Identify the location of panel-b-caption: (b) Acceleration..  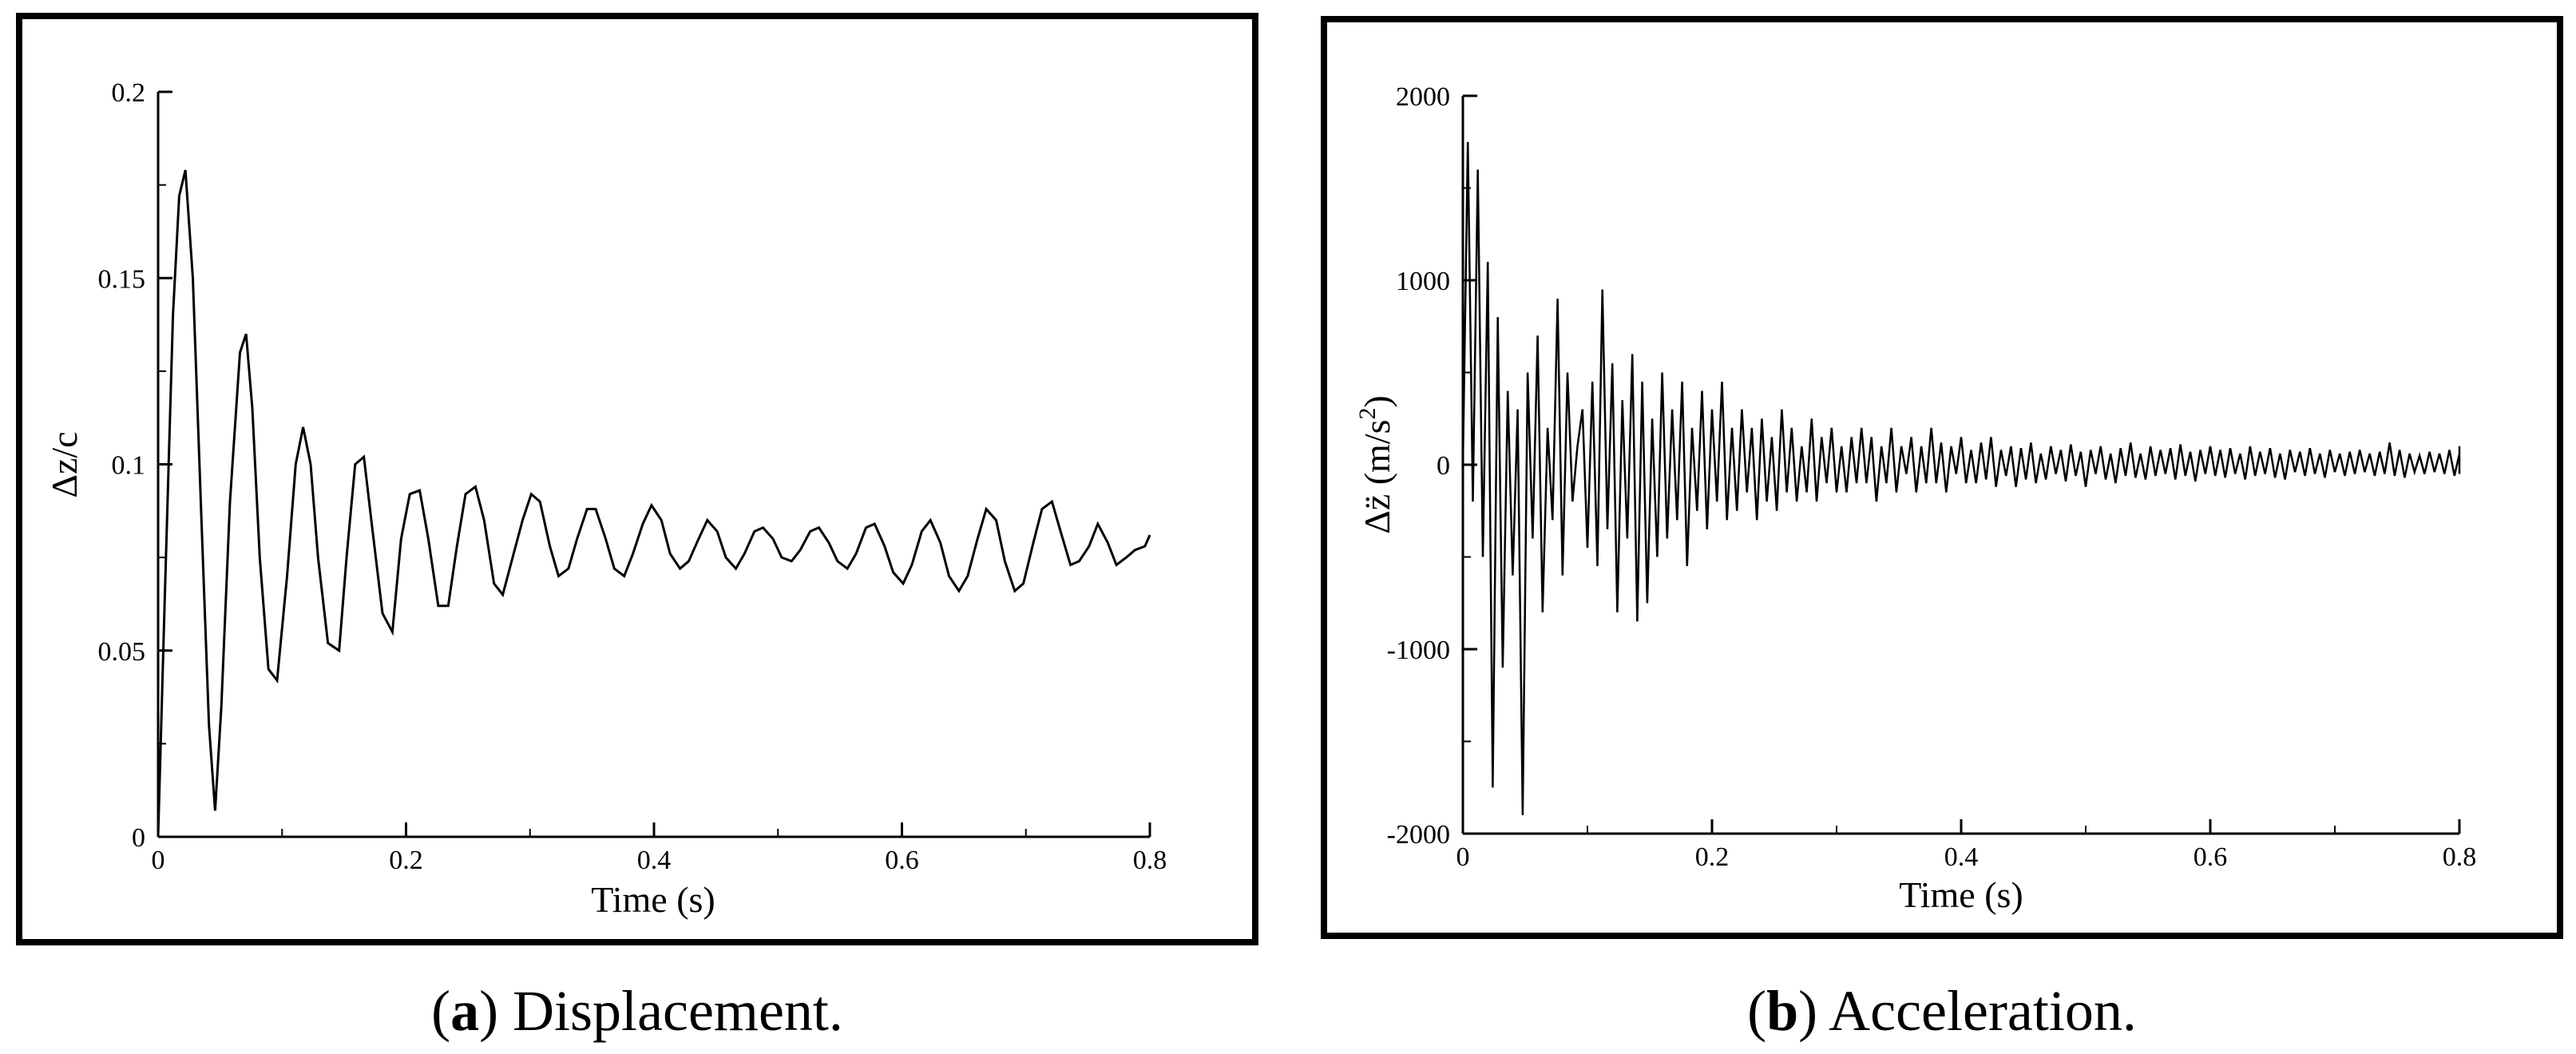
(1942, 1011).